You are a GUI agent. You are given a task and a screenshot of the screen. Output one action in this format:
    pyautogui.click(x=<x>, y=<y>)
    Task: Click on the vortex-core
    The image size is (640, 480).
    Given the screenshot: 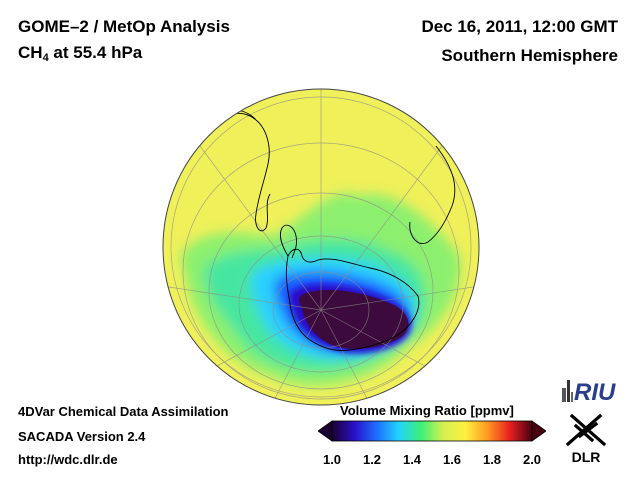 What is the action you would take?
    pyautogui.click(x=354, y=319)
    